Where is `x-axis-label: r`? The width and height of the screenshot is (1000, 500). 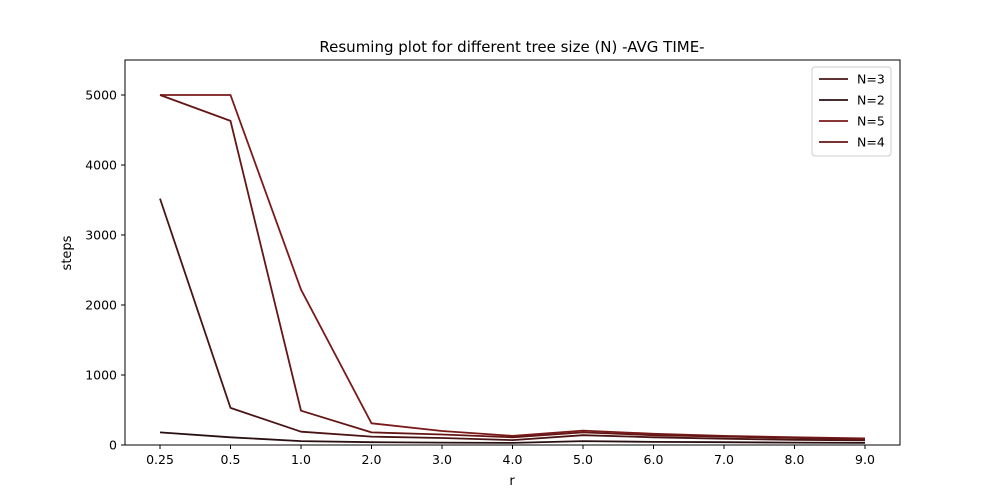 x-axis-label: r is located at coordinates (512, 481).